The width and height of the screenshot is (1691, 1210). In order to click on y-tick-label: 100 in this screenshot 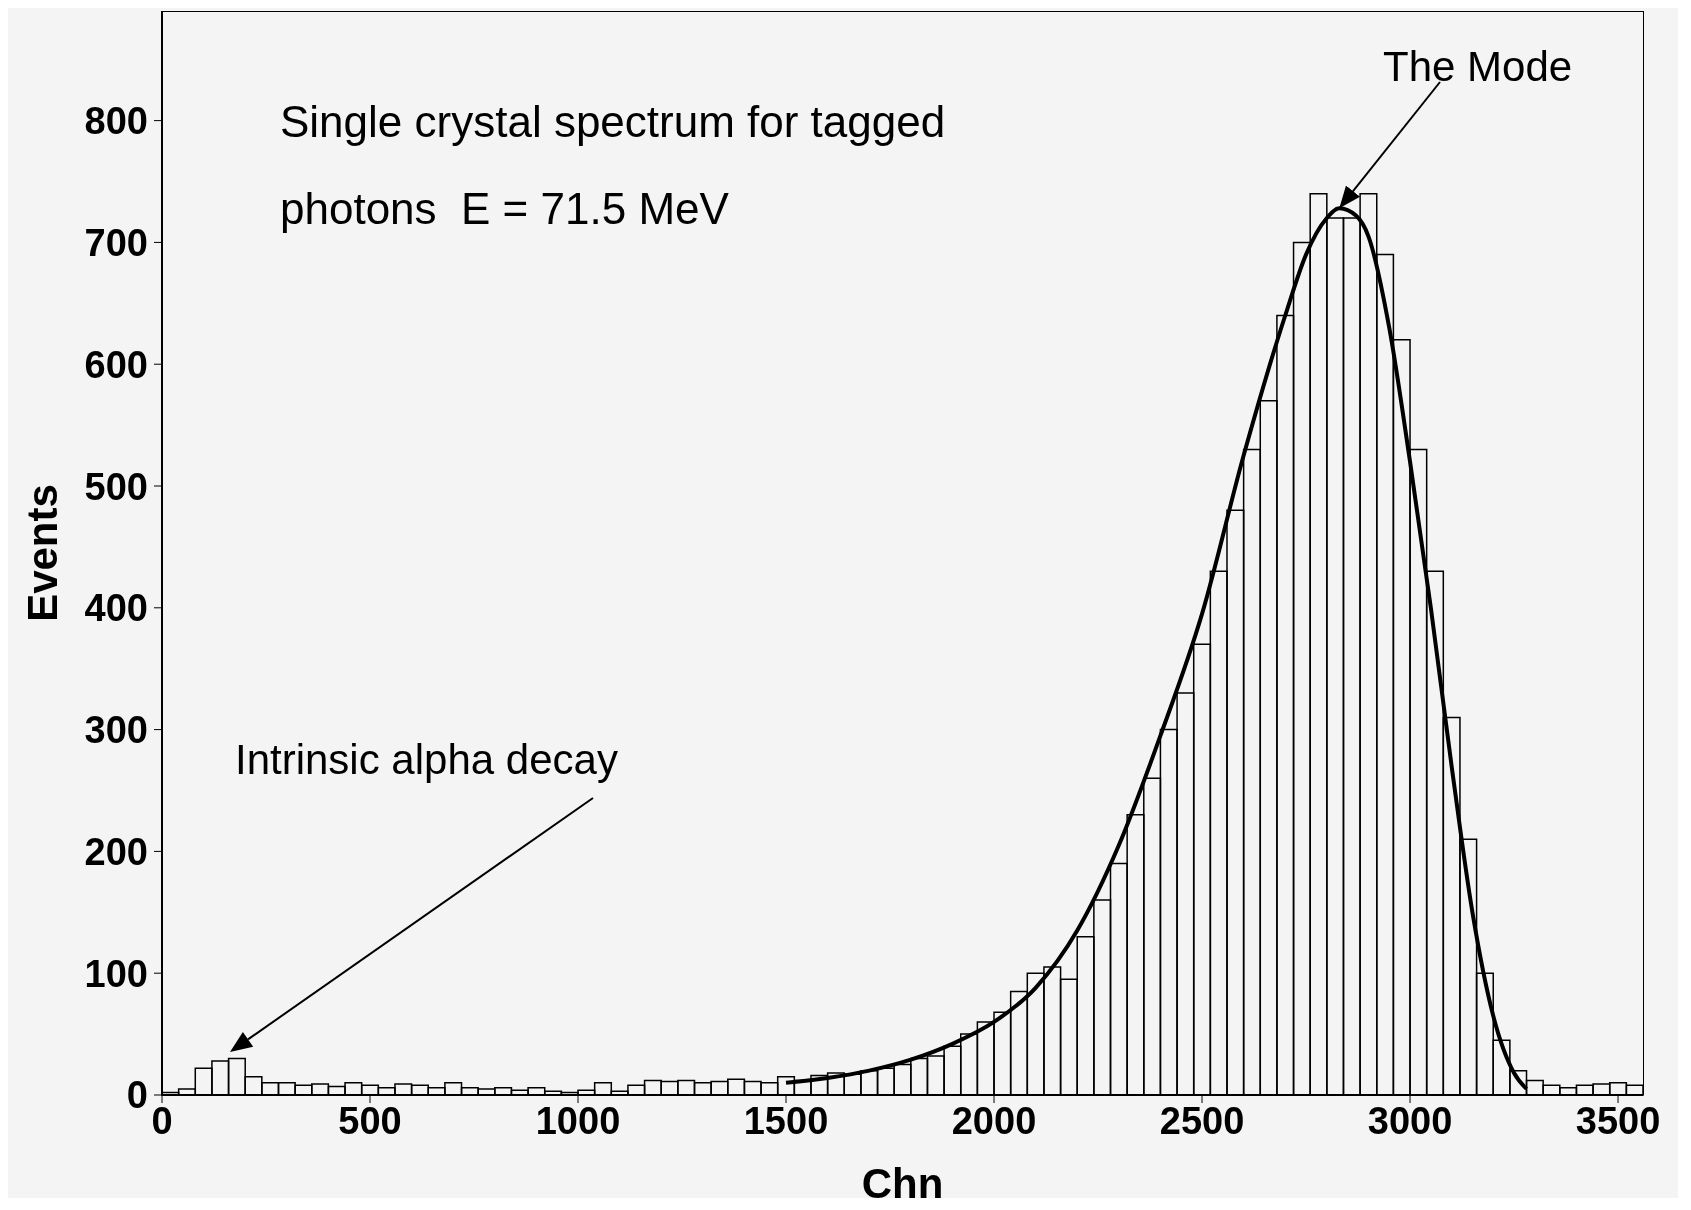, I will do `click(116, 973)`.